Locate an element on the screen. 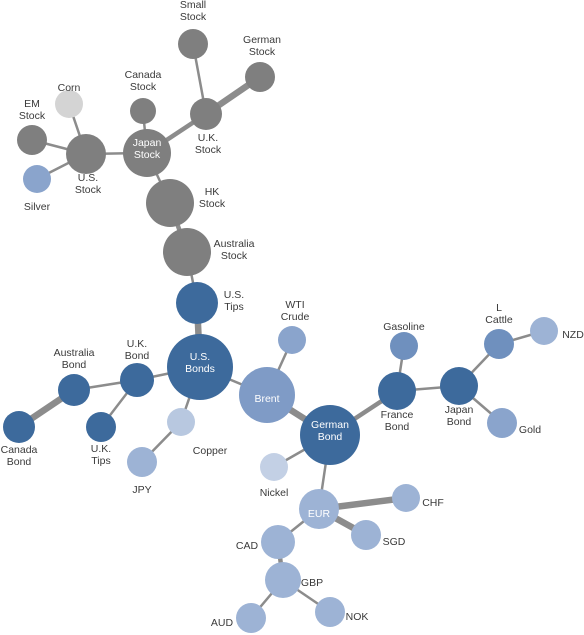 The width and height of the screenshot is (584, 635). label-l-cattle: L Cattle is located at coordinates (499, 314).